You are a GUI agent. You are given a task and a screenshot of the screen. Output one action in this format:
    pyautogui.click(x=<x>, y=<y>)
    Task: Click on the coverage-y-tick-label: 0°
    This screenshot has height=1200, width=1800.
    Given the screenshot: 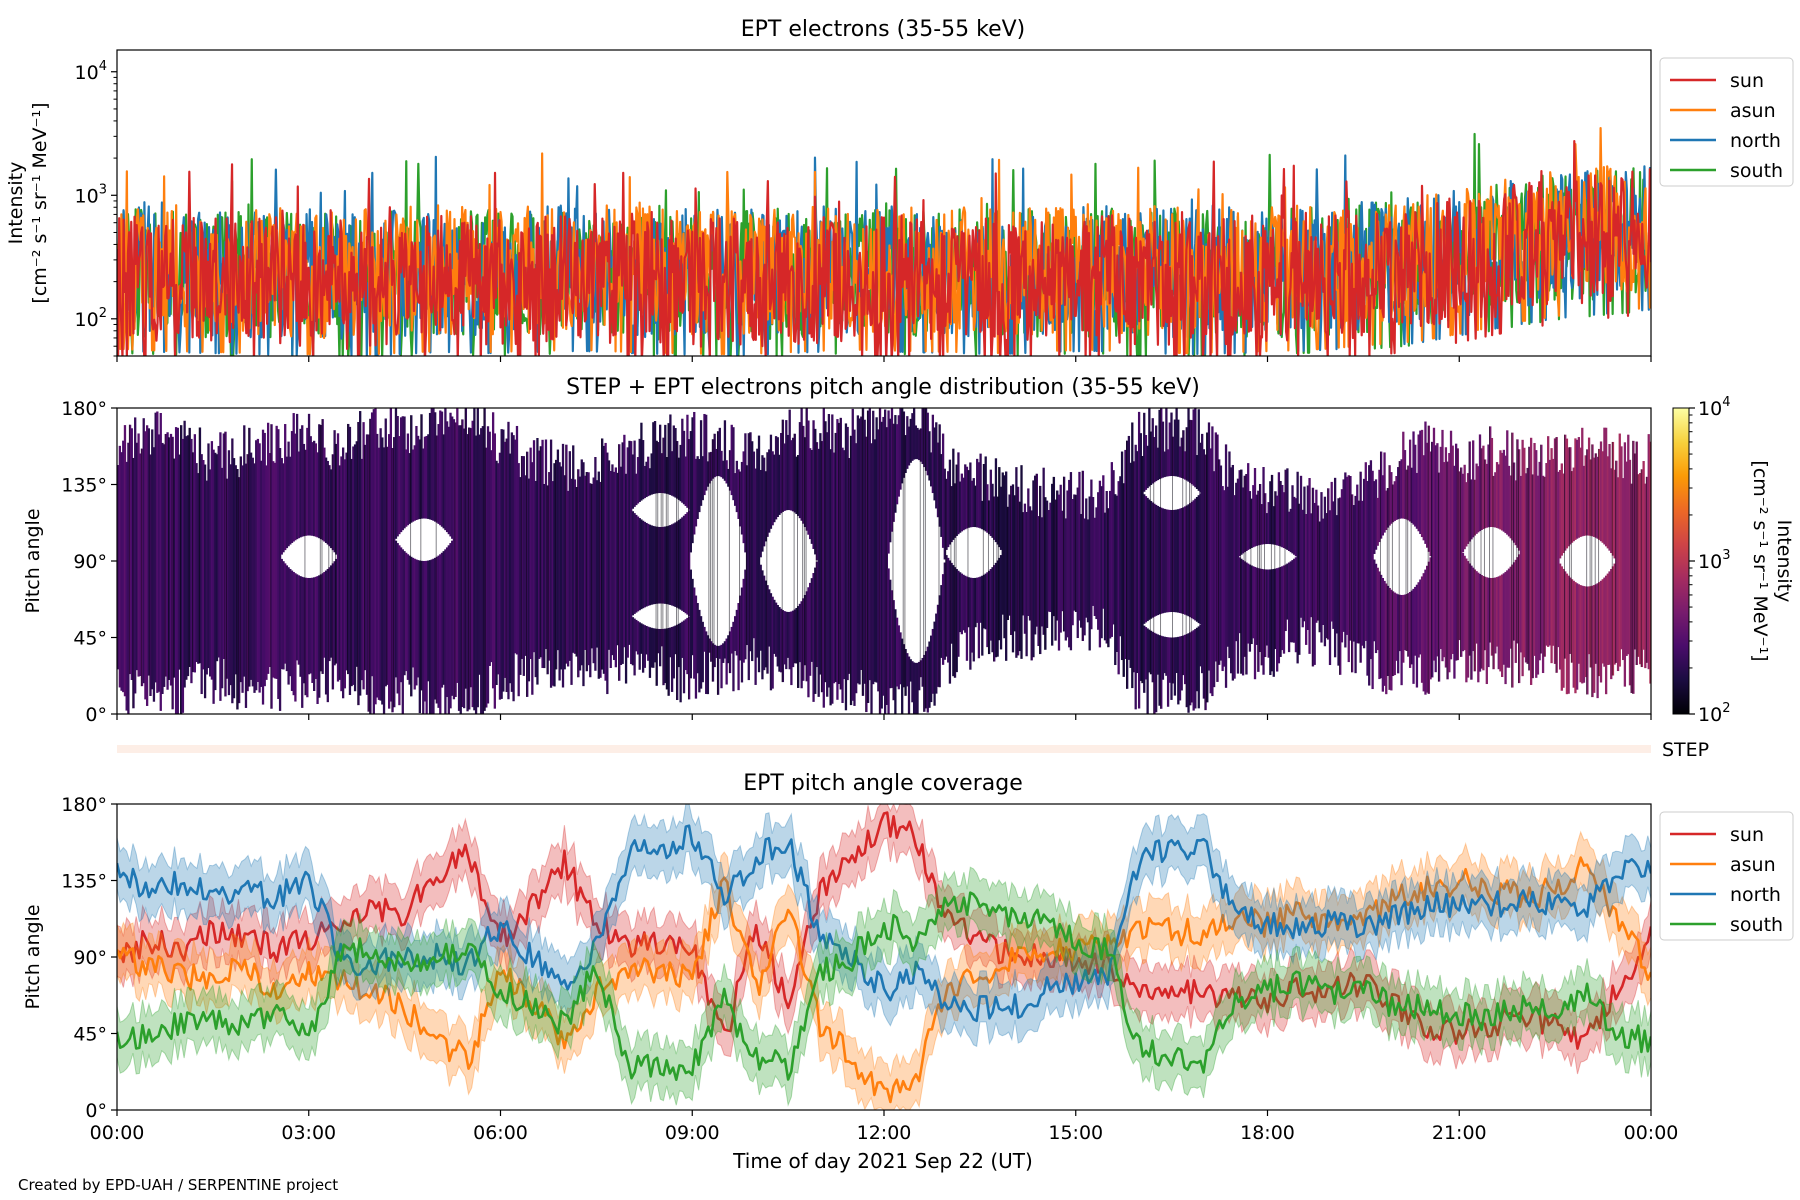 What is the action you would take?
    pyautogui.click(x=96, y=1111)
    